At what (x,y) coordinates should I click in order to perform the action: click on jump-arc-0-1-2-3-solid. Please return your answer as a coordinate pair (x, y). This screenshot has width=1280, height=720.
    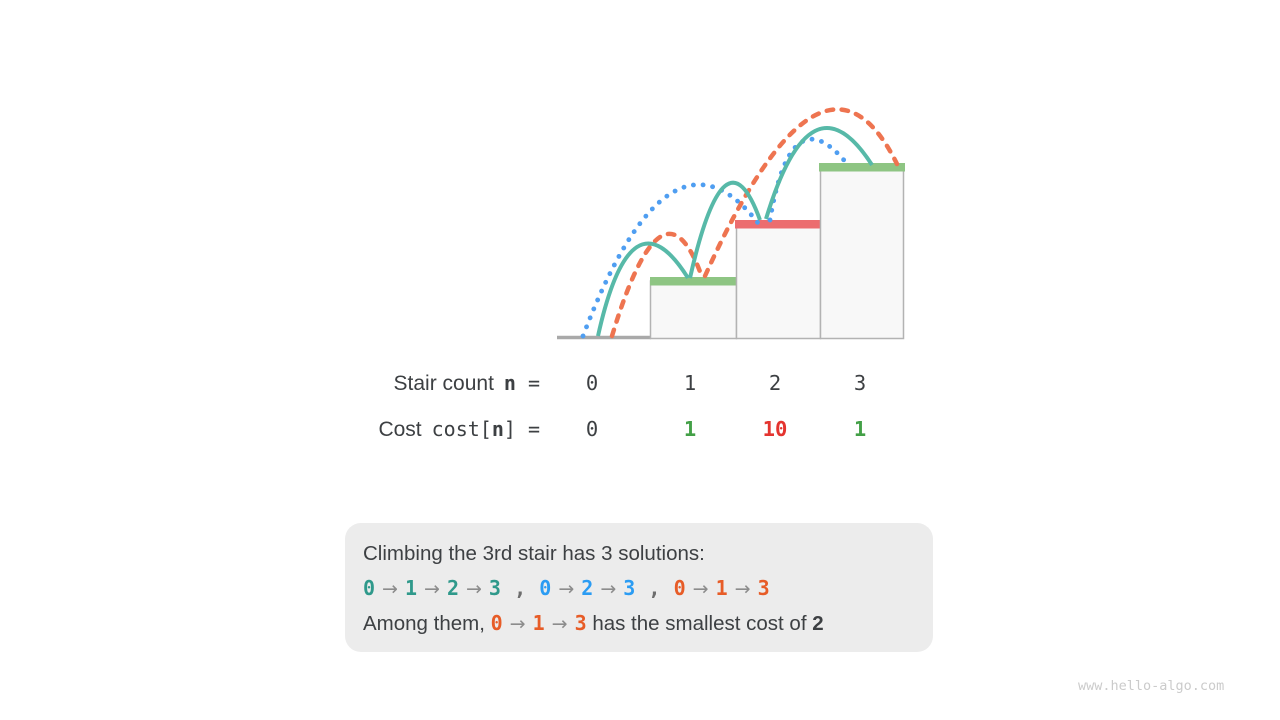
    Looking at the image, I should click on (735, 231).